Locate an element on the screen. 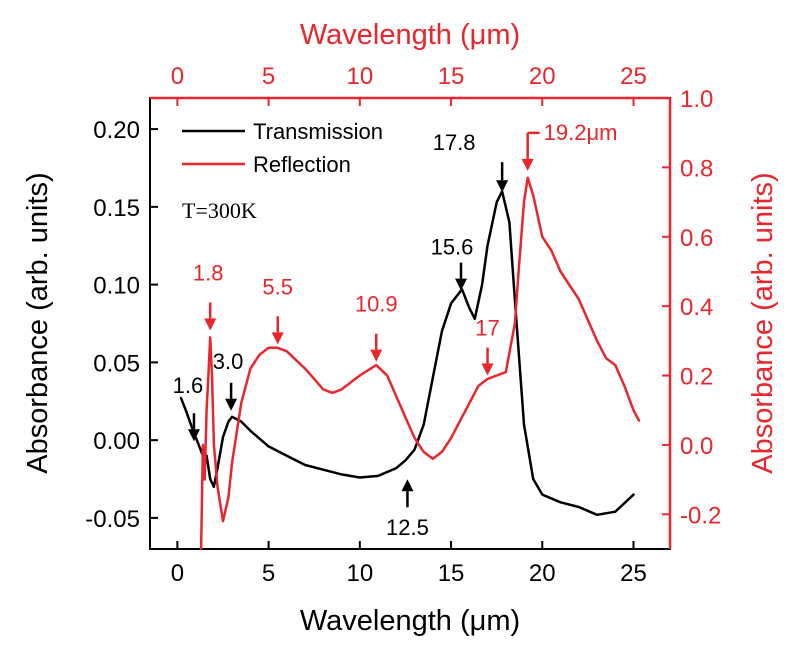 This screenshot has height=666, width=800. left-y-tick-label: 0.05 is located at coordinates (116, 363).